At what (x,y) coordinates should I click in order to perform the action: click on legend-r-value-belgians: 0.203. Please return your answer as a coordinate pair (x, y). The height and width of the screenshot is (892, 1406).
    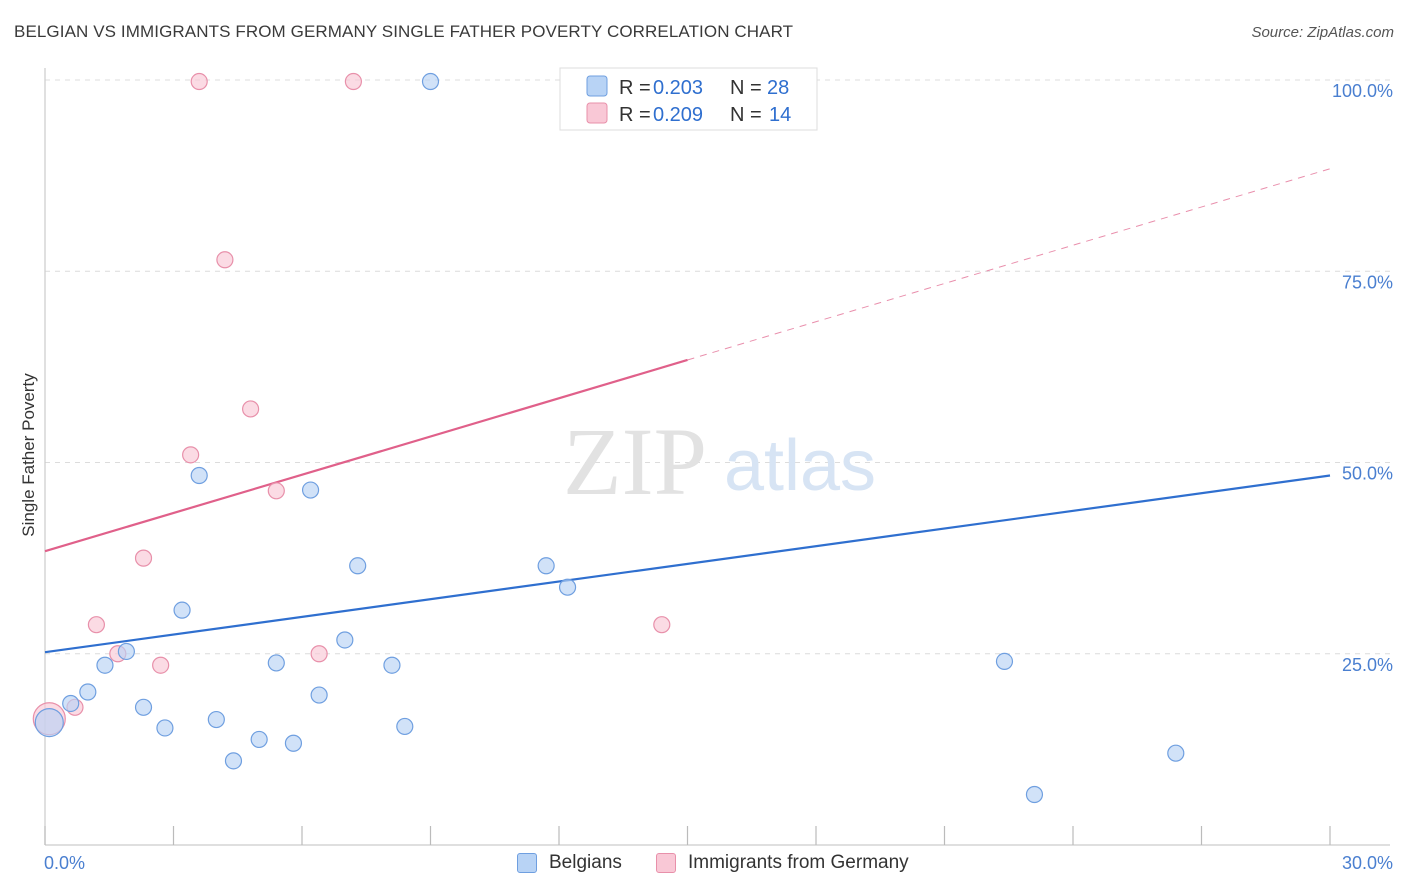
    Looking at the image, I should click on (678, 88).